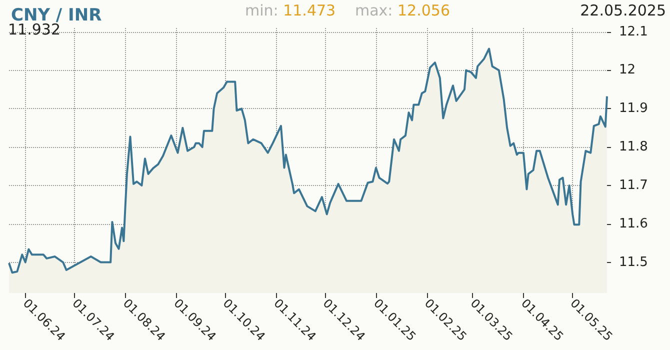 The height and width of the screenshot is (350, 670). Describe the element at coordinates (633, 32) in the screenshot. I see `y-tick-label: 12.1` at that location.